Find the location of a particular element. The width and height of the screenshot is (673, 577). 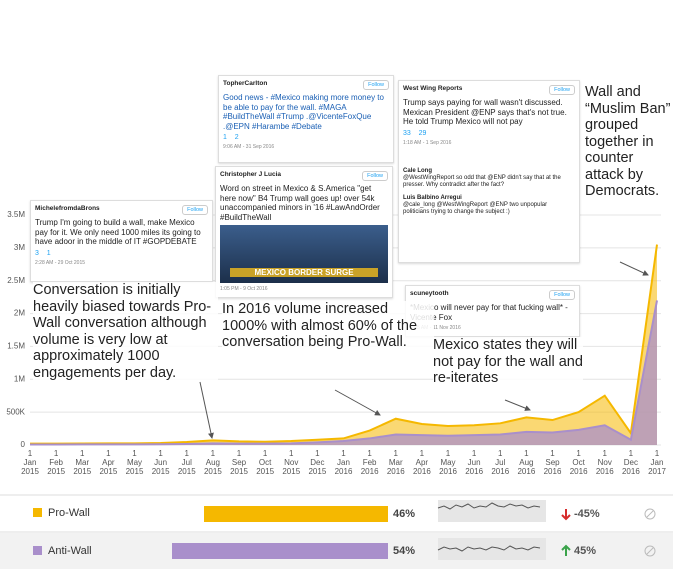

tweet-stats: 1 2 is located at coordinates (306, 137).